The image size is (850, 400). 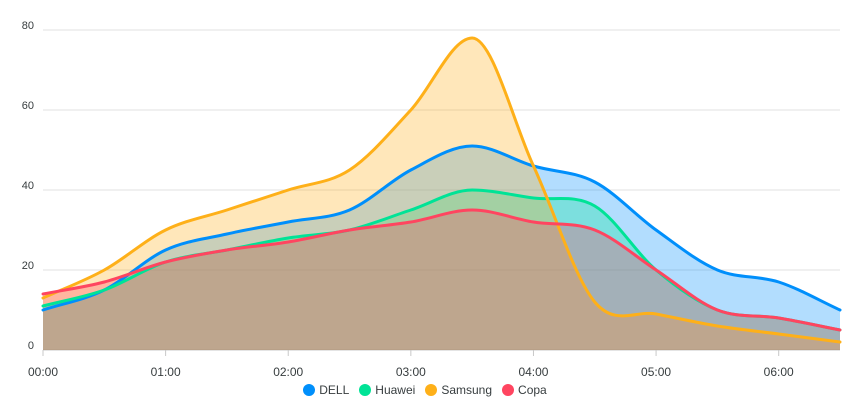 I want to click on y-tick-label: 80, so click(x=28, y=26).